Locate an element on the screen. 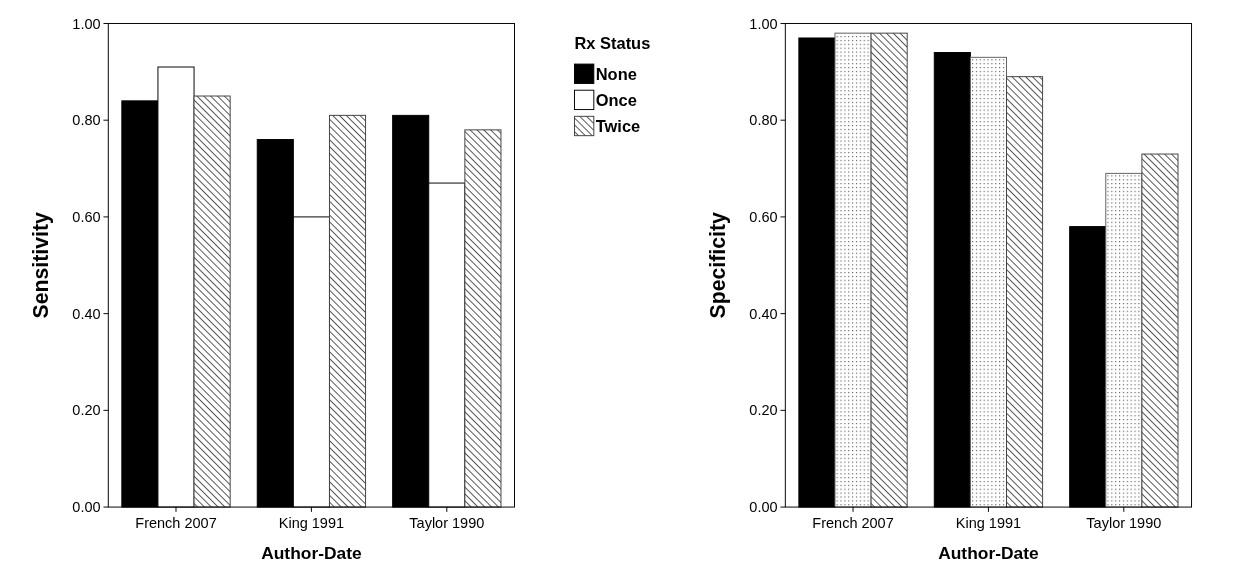 The width and height of the screenshot is (1254, 579). y-axis-title: Specificity is located at coordinates (718, 265).